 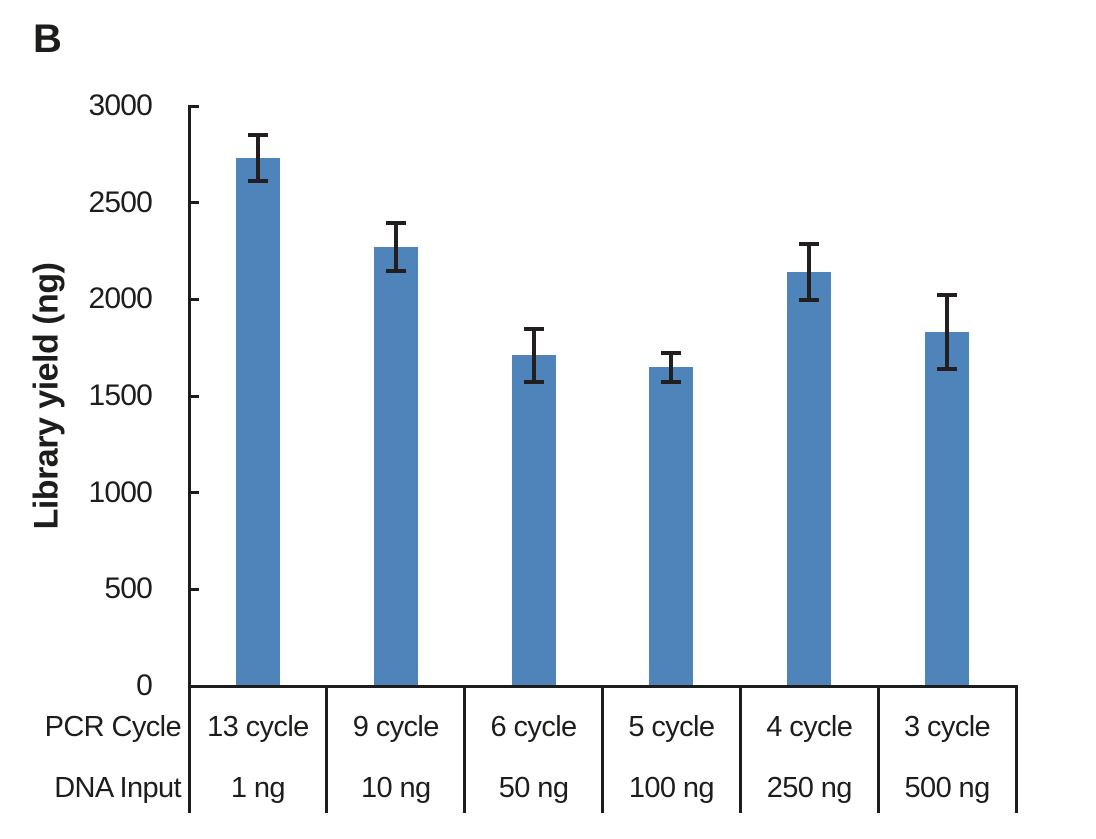 What do you see at coordinates (809, 788) in the screenshot?
I see `table-cell: 250 ng` at bounding box center [809, 788].